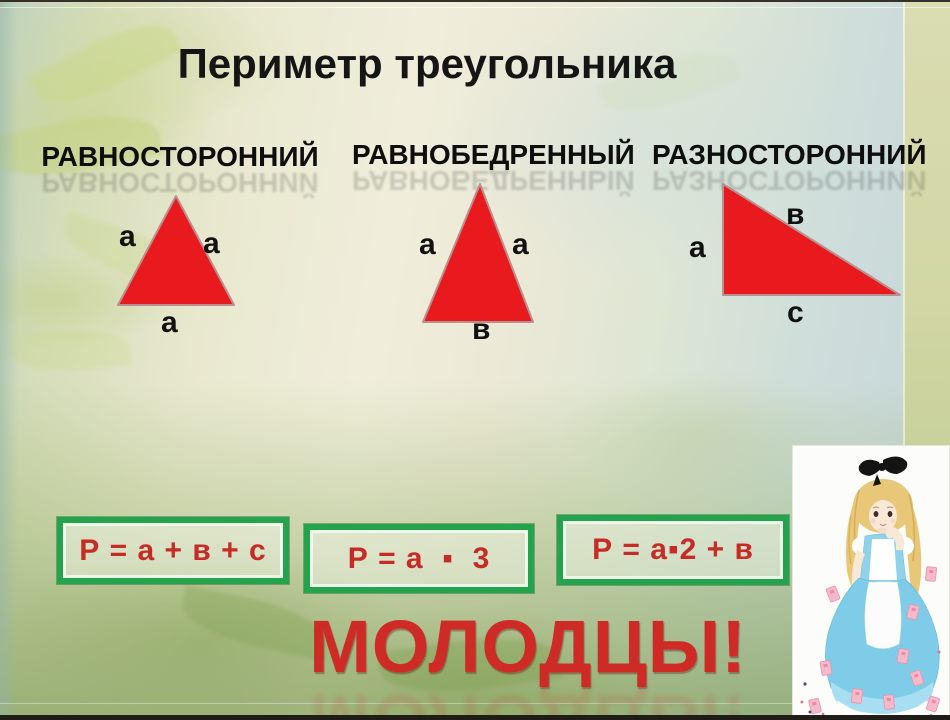 The width and height of the screenshot is (950, 720). Describe the element at coordinates (795, 312) in the screenshot. I see `scalene-side-label-bottom: с` at that location.